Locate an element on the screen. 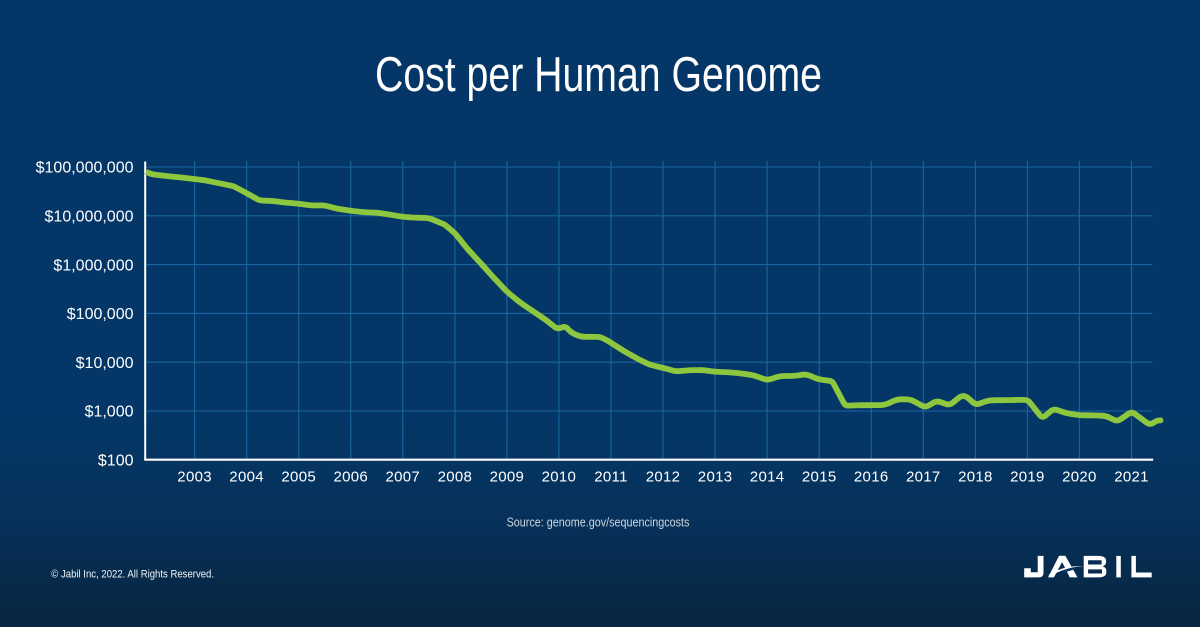 The width and height of the screenshot is (1200, 627). svg-text: 2004 is located at coordinates (246, 477).